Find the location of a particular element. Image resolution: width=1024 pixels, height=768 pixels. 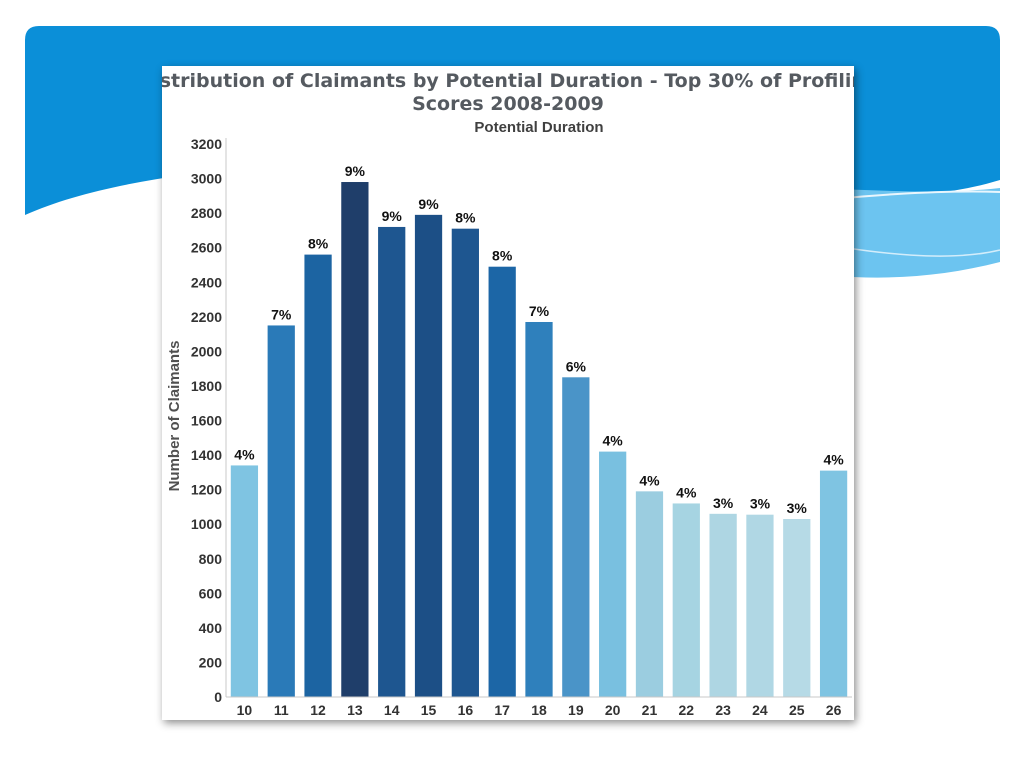

x-tick-label: 21 is located at coordinates (650, 710).